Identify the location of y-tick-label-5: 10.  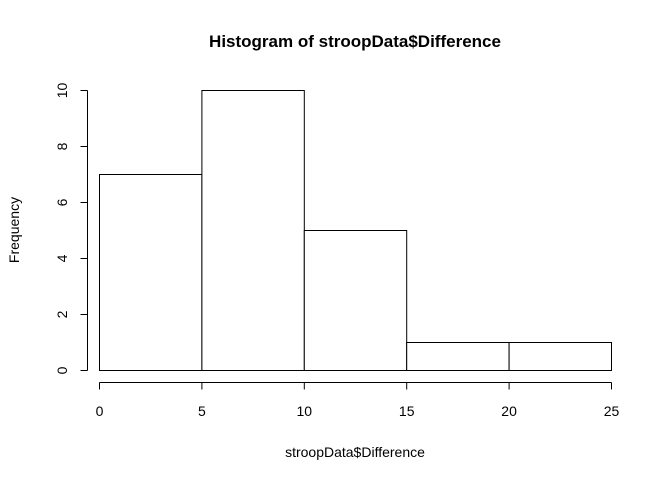
(62, 91).